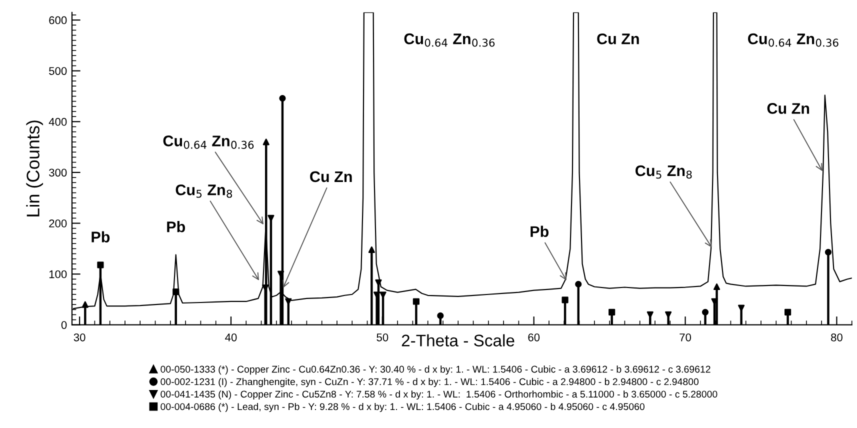  What do you see at coordinates (58, 274) in the screenshot?
I see `y-tick-label: 100` at bounding box center [58, 274].